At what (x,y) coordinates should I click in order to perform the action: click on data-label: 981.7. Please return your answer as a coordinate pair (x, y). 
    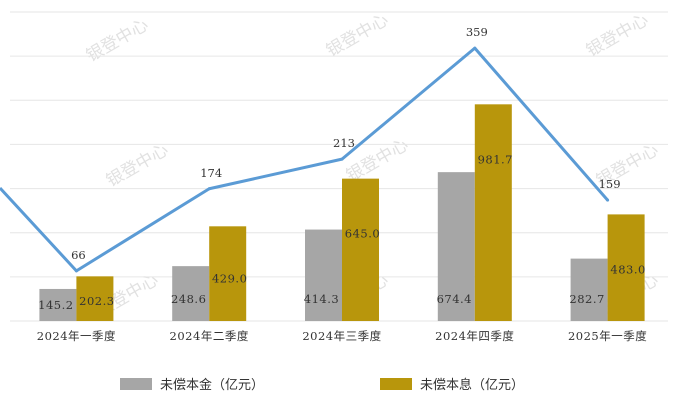
    Looking at the image, I should click on (495, 159).